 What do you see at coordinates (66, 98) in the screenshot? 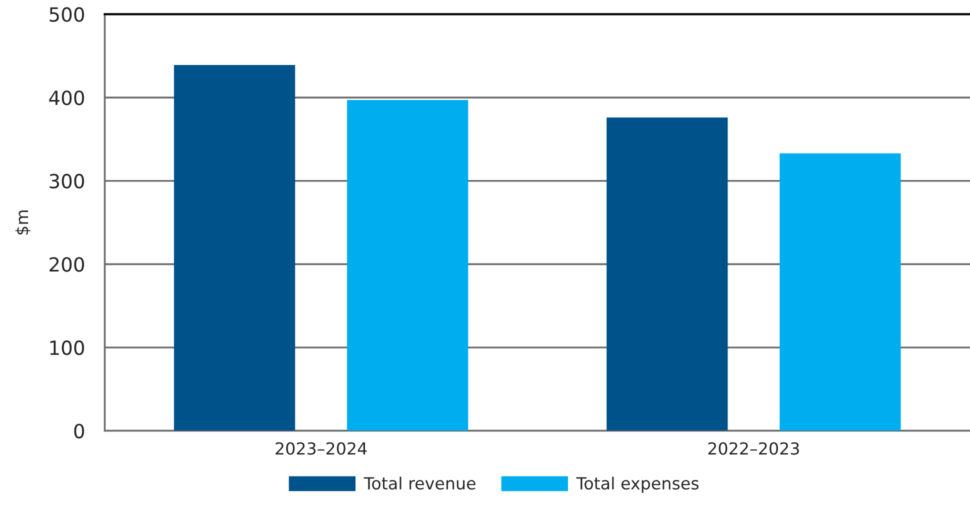
I see `y-tick-label: 400` at bounding box center [66, 98].